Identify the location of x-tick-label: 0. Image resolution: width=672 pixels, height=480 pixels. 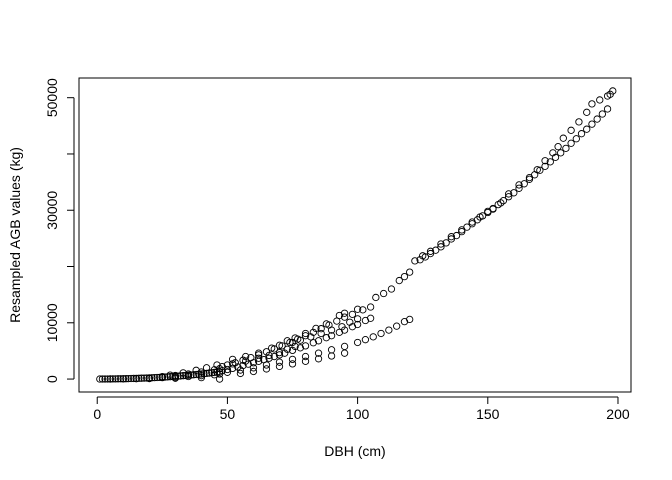
(97, 414).